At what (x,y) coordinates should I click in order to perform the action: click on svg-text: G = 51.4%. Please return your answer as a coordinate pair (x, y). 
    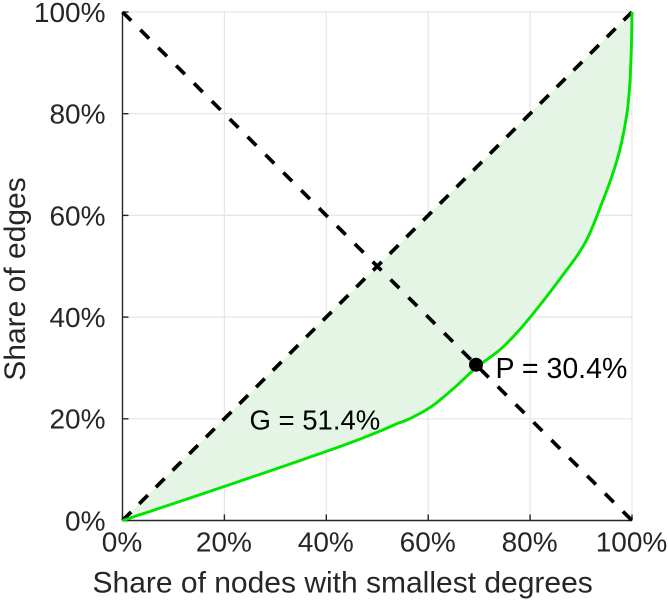
    Looking at the image, I should click on (315, 419).